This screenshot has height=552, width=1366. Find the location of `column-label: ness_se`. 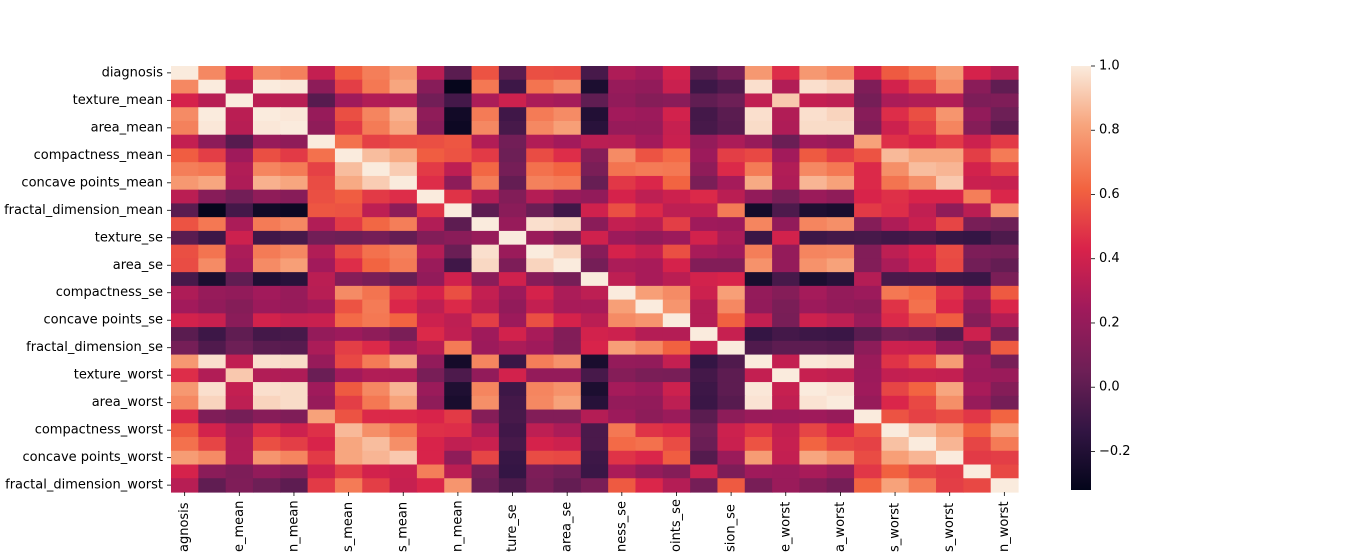

column-label: ness_se is located at coordinates (621, 526).